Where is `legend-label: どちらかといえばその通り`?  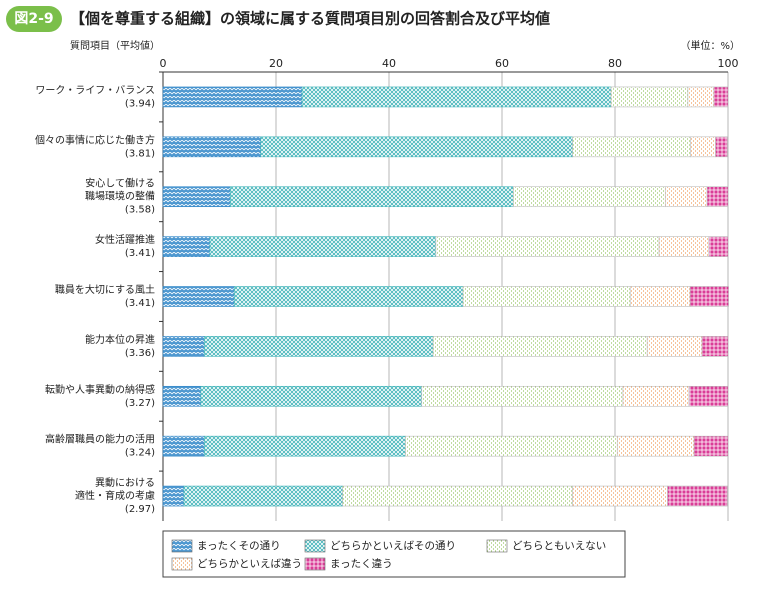 legend-label: どちらかといえばその通り is located at coordinates (393, 546).